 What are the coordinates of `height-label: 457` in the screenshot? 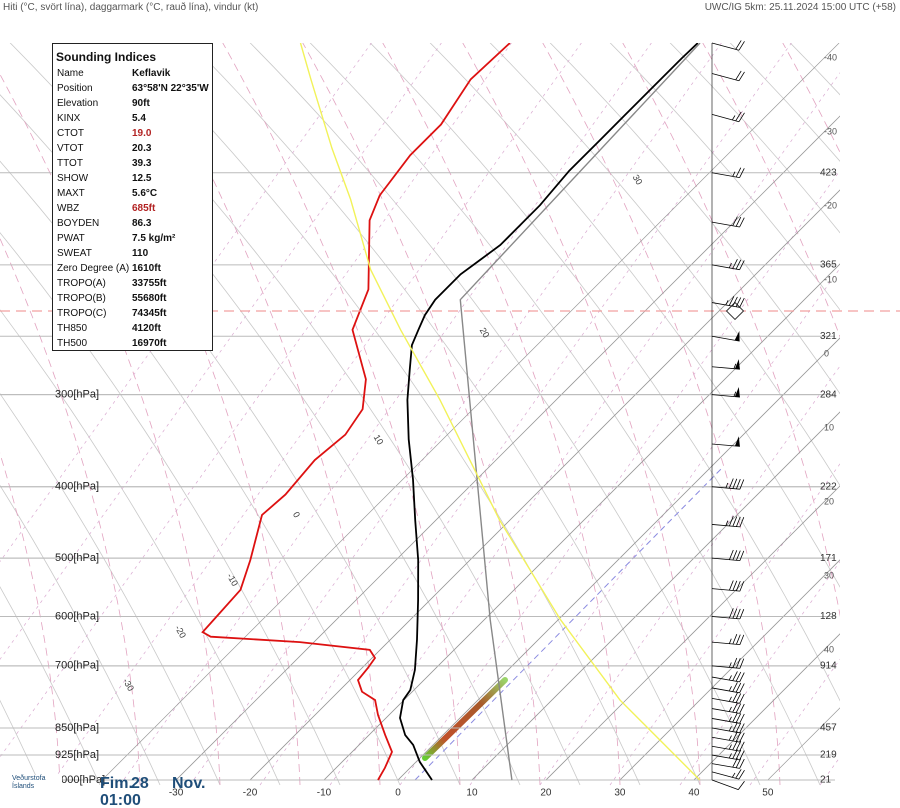 It's located at (828, 728).